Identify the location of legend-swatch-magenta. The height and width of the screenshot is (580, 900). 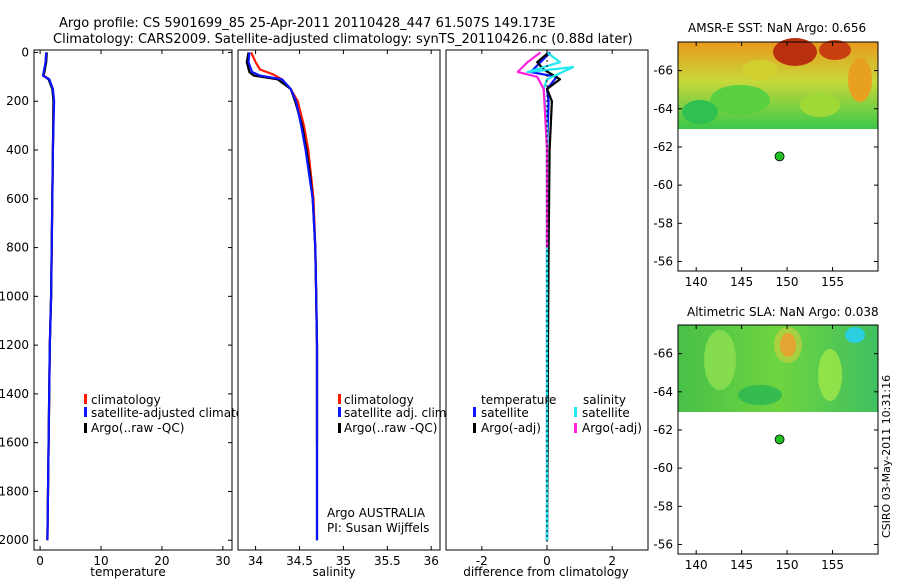
(575, 428).